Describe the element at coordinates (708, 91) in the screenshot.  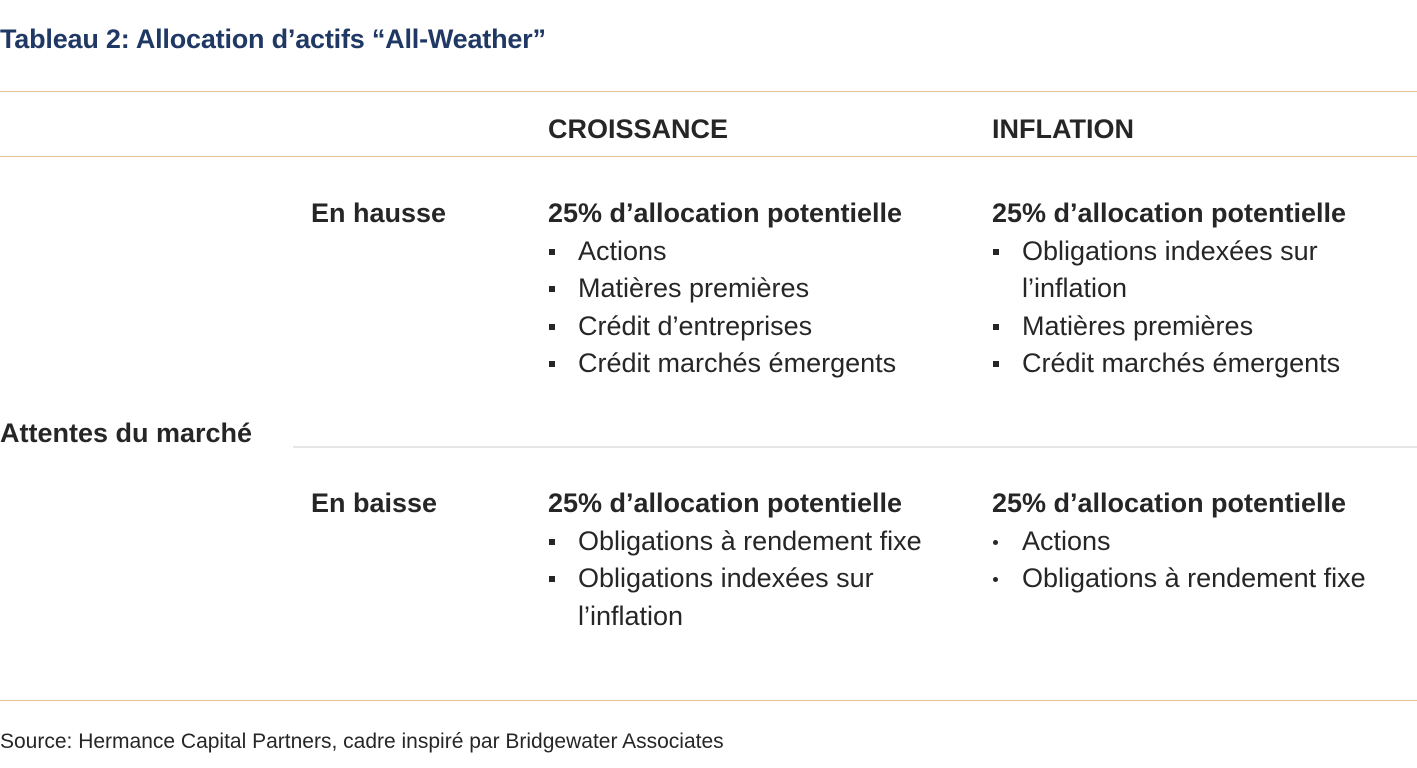
I see `top-rule` at that location.